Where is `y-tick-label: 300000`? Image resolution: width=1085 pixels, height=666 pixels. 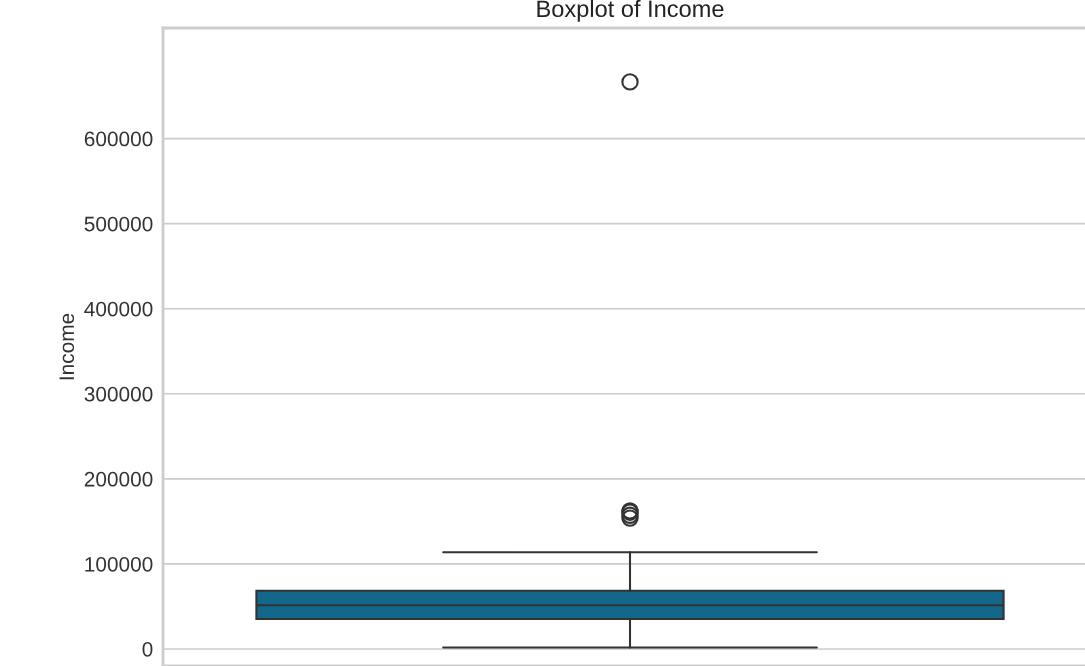
y-tick-label: 300000 is located at coordinates (118, 394).